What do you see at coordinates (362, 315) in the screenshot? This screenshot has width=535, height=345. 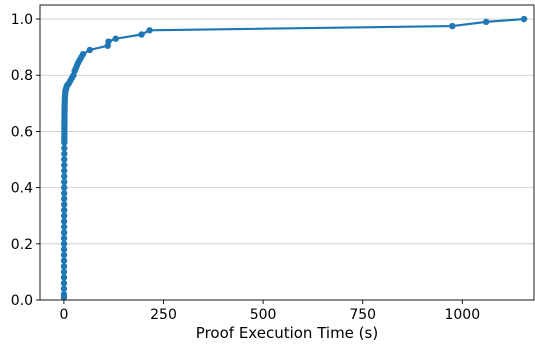 I see `x-tick-label: 750` at bounding box center [362, 315].